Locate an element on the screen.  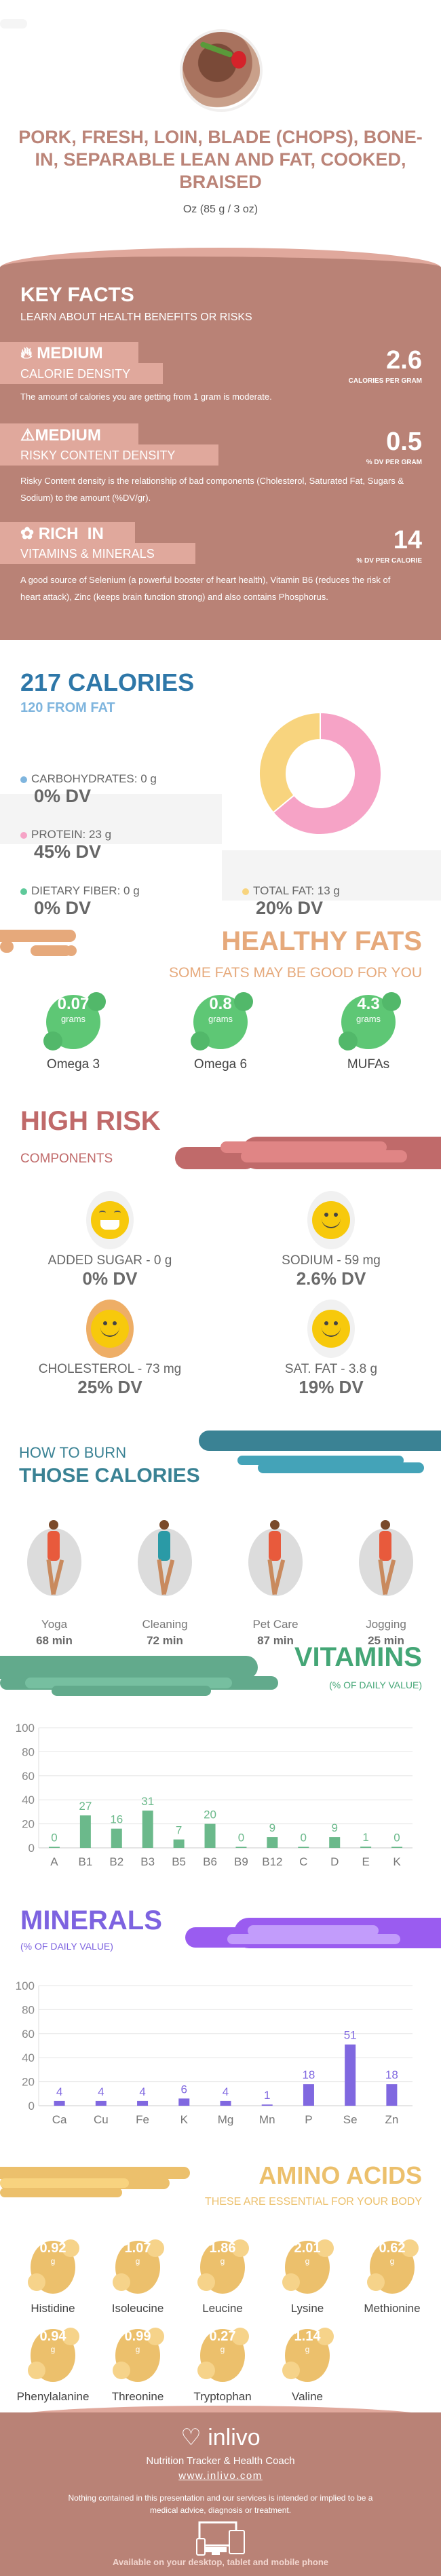
bar-ca is located at coordinates (59, 2103).